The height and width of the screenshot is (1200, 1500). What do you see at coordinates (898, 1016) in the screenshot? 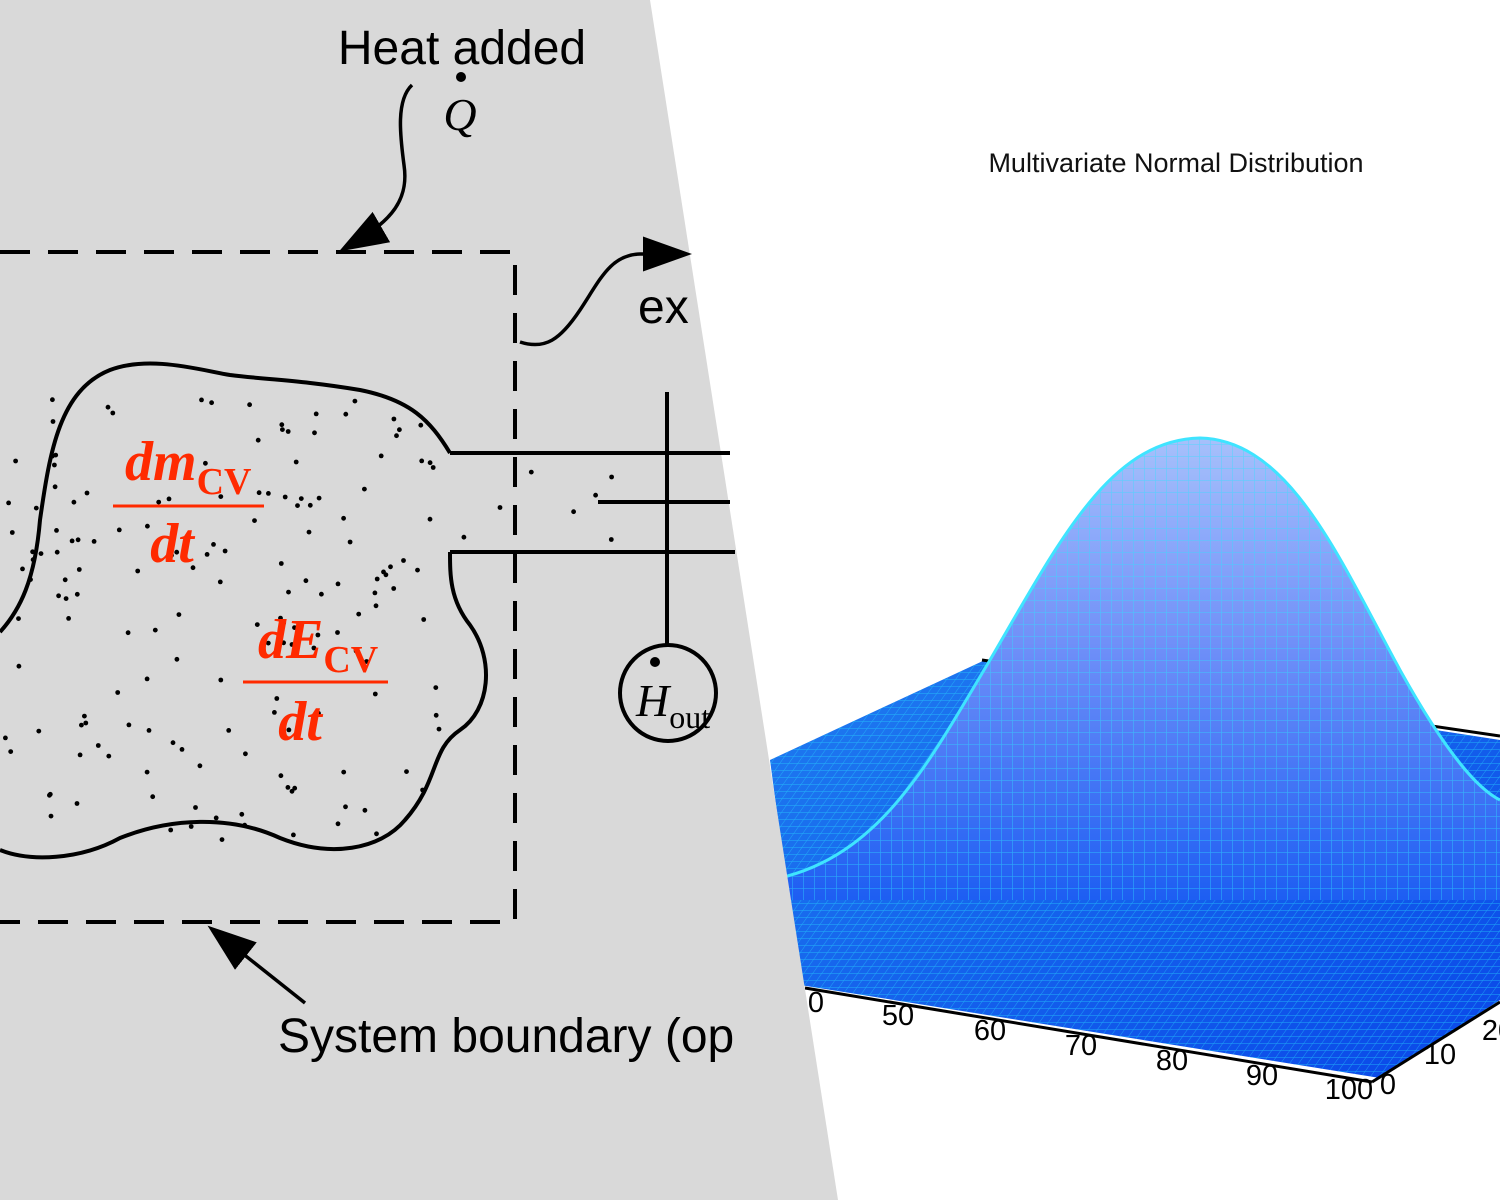
I see `x-tick-label: 50` at bounding box center [898, 1016].